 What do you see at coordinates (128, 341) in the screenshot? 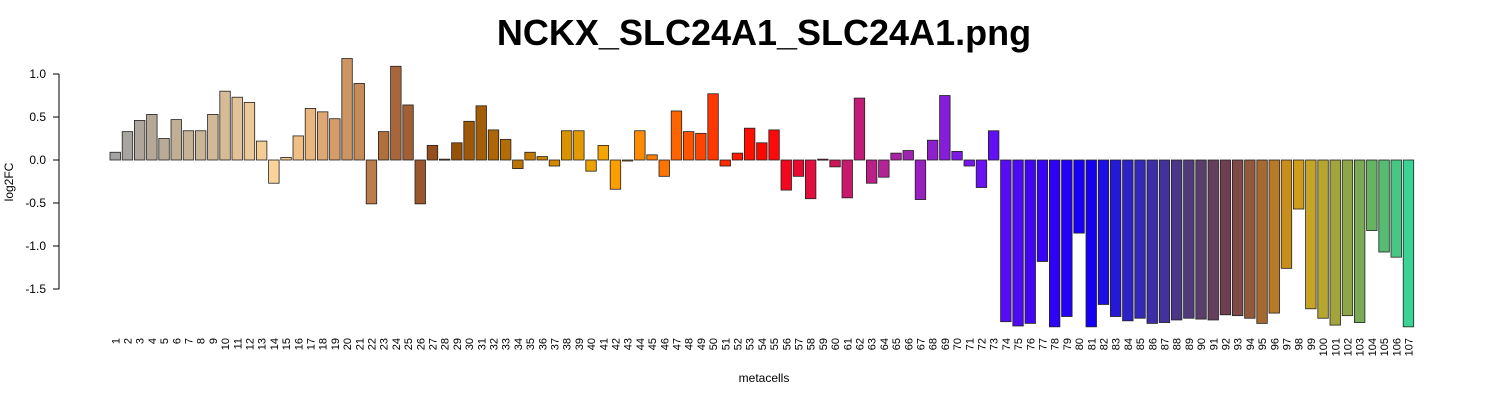
I see `x-tick-label: 2` at bounding box center [128, 341].